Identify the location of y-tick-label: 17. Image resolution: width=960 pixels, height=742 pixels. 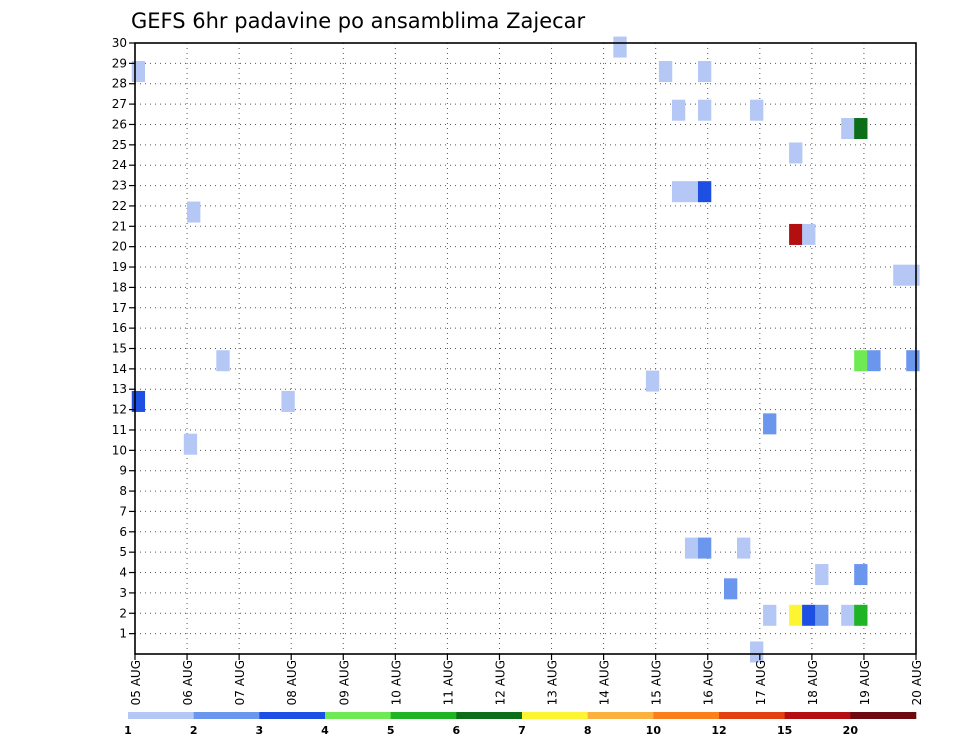
(119, 308).